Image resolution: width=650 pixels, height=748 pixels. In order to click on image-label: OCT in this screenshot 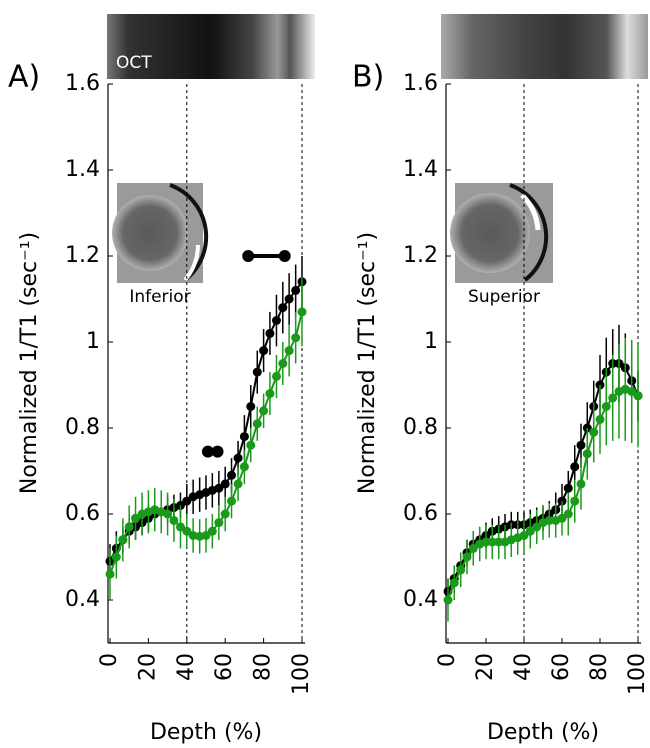, I will do `click(134, 63)`.